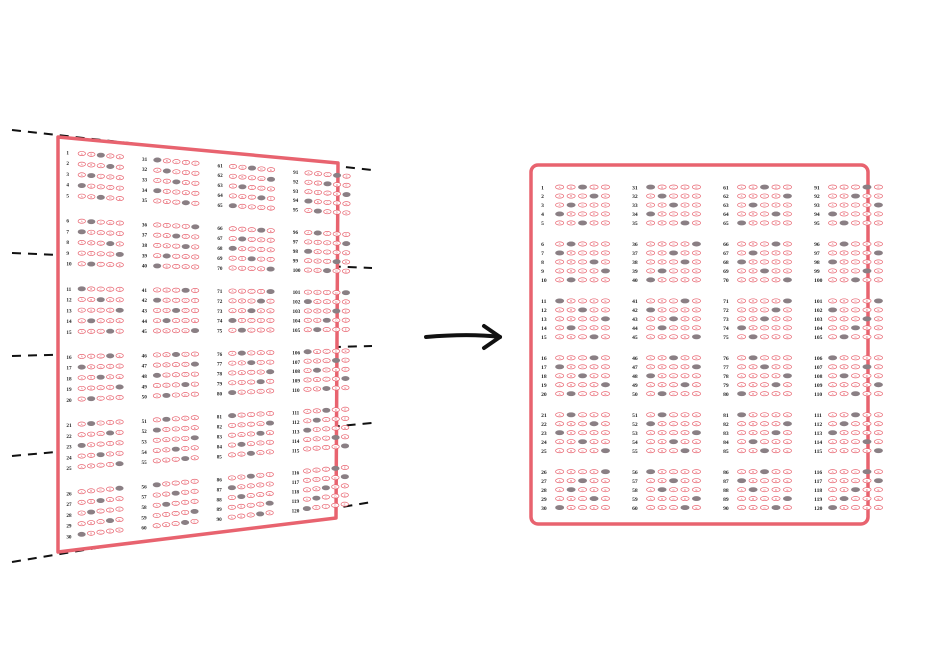 The image size is (930, 660). I want to click on question-number: 36, so click(145, 225).